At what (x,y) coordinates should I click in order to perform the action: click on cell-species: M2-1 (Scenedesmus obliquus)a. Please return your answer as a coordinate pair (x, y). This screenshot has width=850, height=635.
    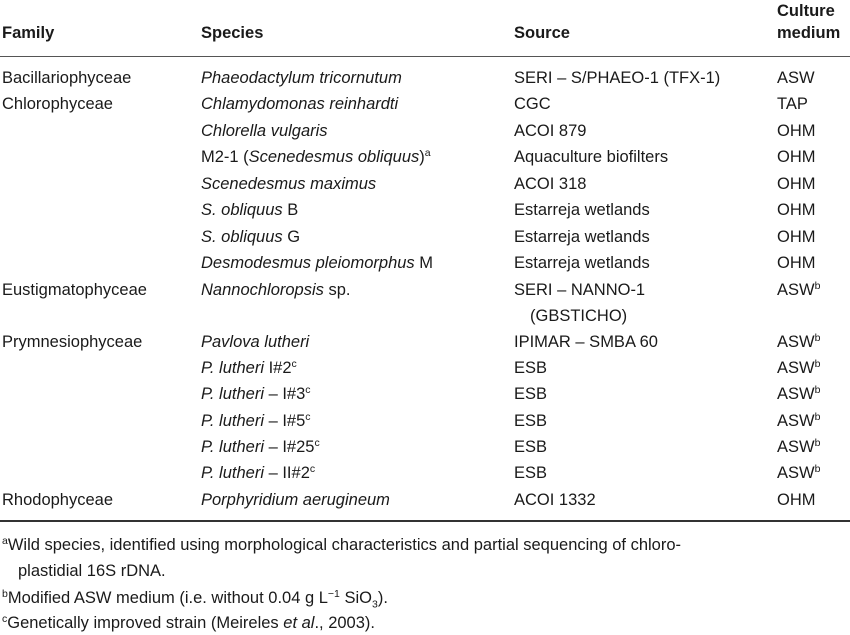
    Looking at the image, I should click on (316, 157).